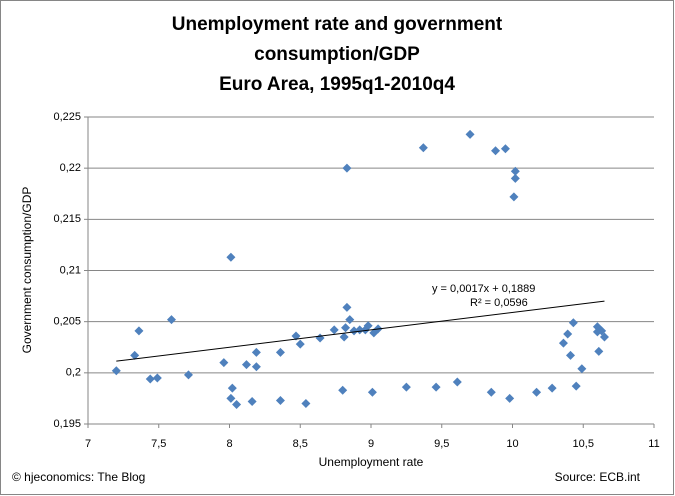 This screenshot has height=496, width=675. What do you see at coordinates (67, 117) in the screenshot?
I see `y-tick-label: 0,225` at bounding box center [67, 117].